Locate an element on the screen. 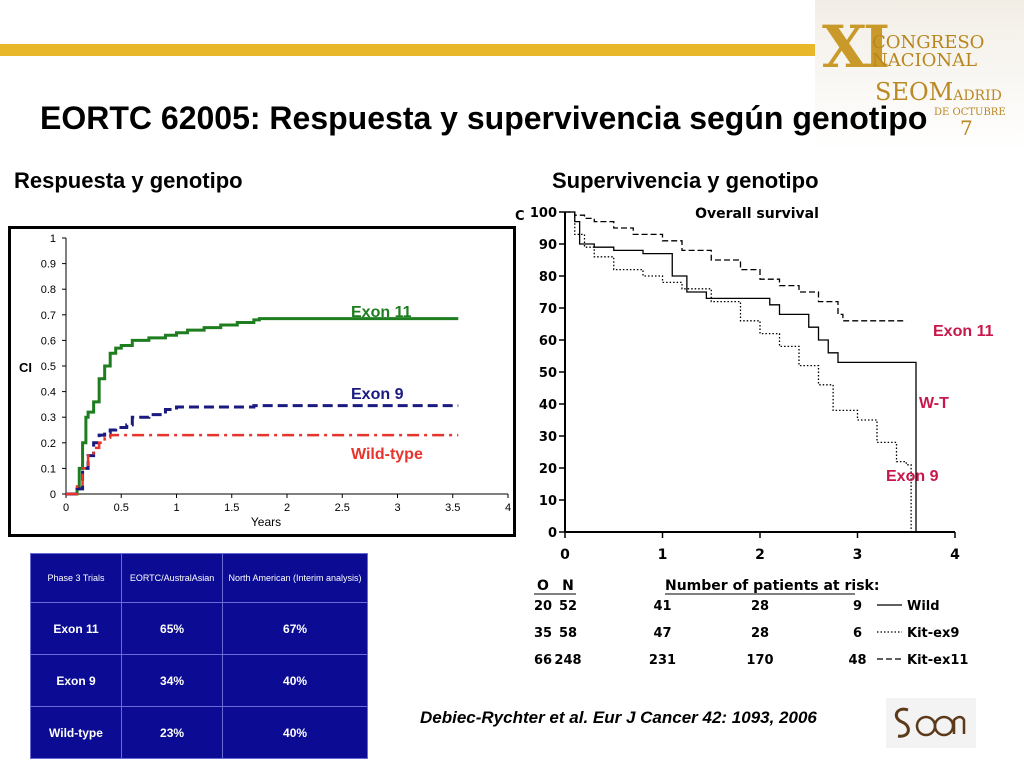  logo-line5: 7 is located at coordinates (966, 128).